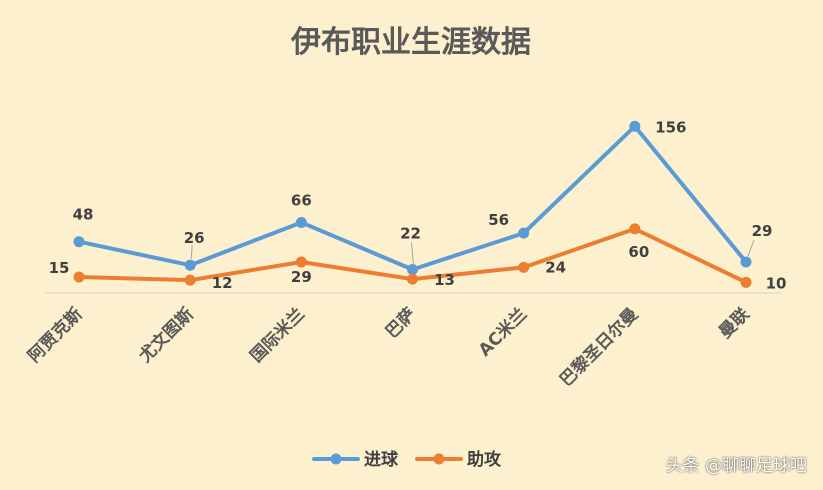 The width and height of the screenshot is (823, 490). Describe the element at coordinates (638, 252) in the screenshot. I see `data-label: 60` at that location.